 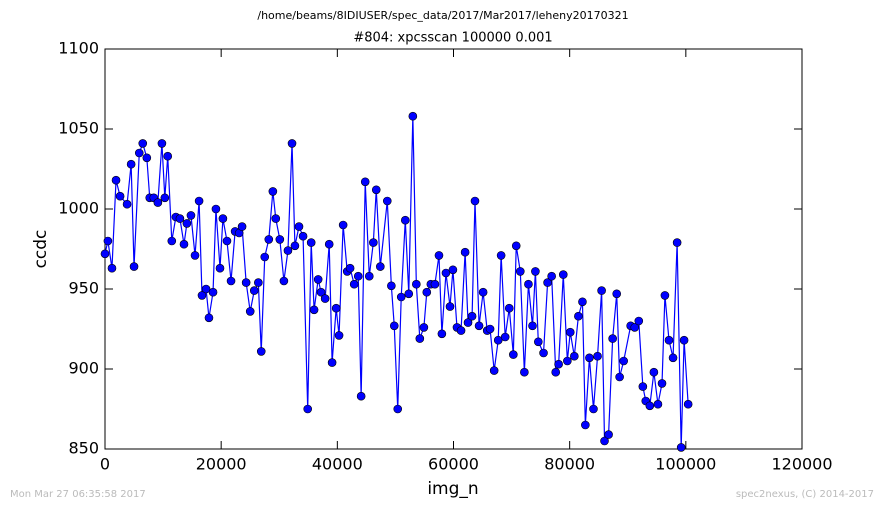 What do you see at coordinates (452, 38) in the screenshot?
I see `chart-subtitle: #804: xpcsscan 100000 0.001` at bounding box center [452, 38].